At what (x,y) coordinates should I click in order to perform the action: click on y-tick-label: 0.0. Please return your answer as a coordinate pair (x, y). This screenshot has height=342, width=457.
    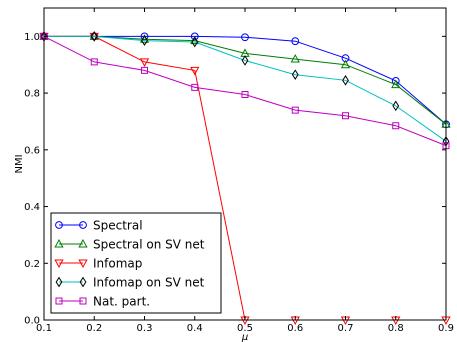
    Looking at the image, I should click on (32, 321).